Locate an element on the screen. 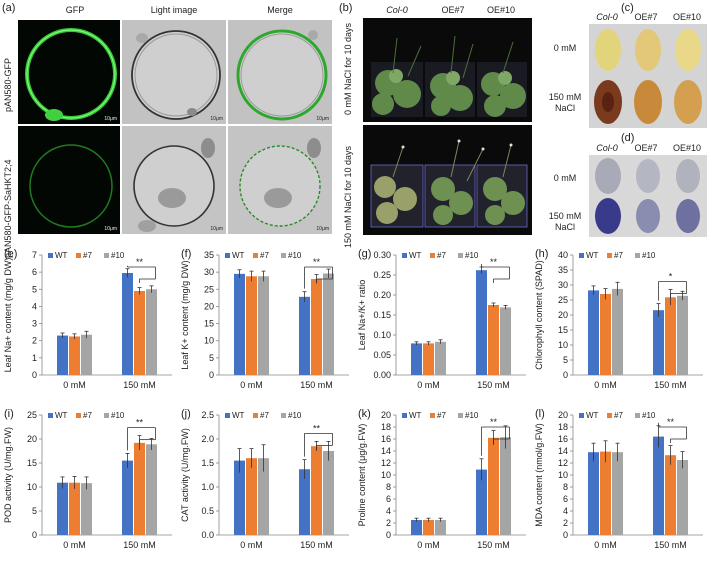 The height and width of the screenshot is (568, 709). chart-i-category-label-1: 150 mM is located at coordinates (139, 545).